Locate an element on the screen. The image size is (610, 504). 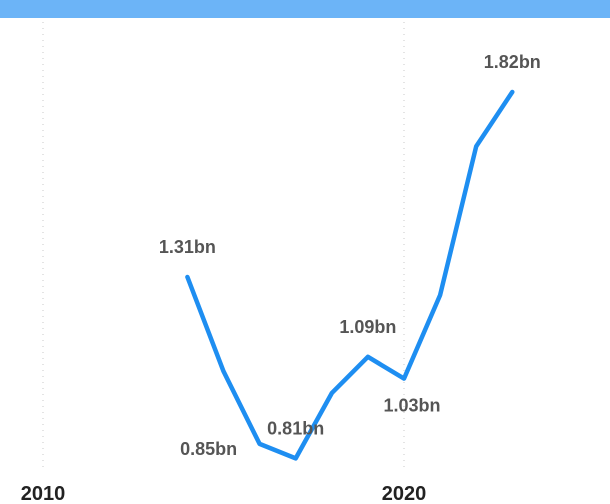
x-axis-ticks: 2010 2020 is located at coordinates (224, 493).